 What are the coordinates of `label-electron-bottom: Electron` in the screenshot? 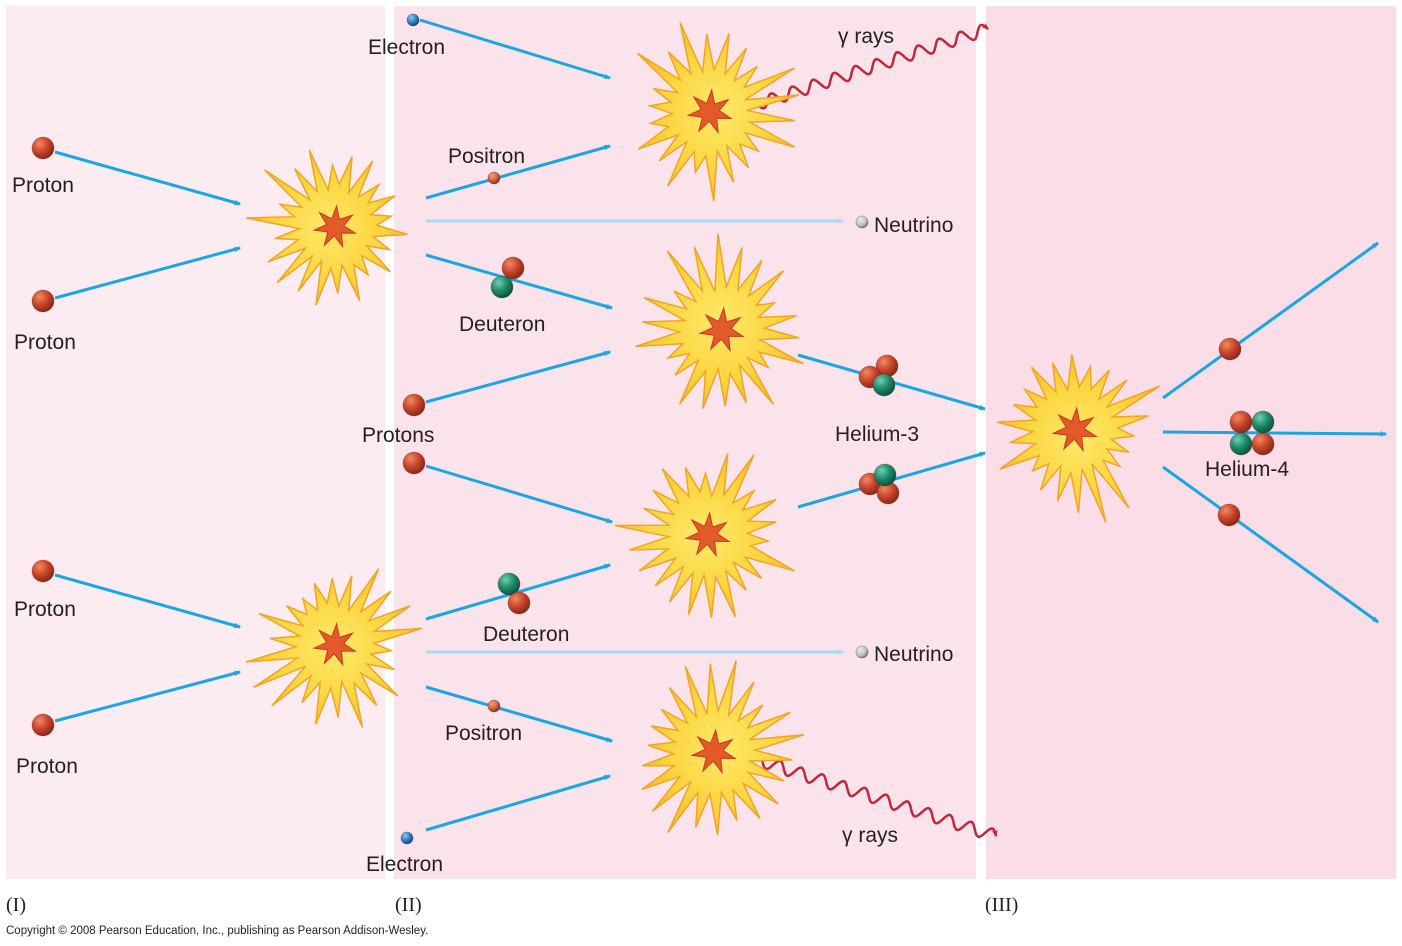 It's located at (404, 864).